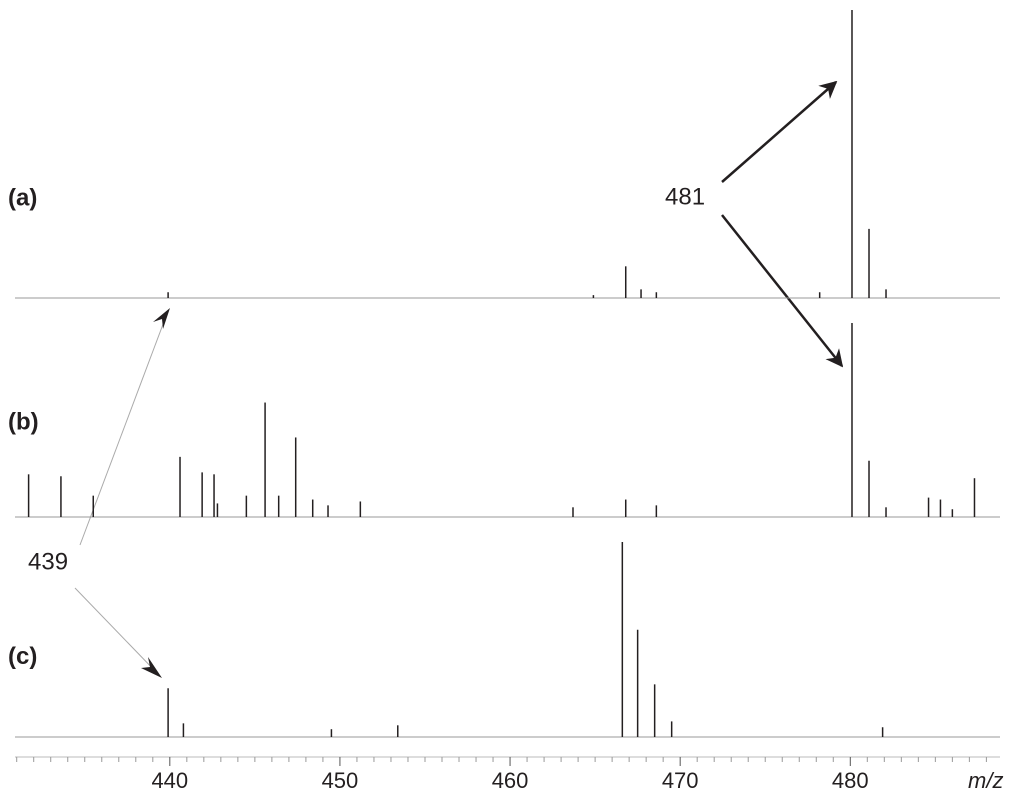 This screenshot has width=1024, height=803. I want to click on annotation: 481, so click(685, 196).